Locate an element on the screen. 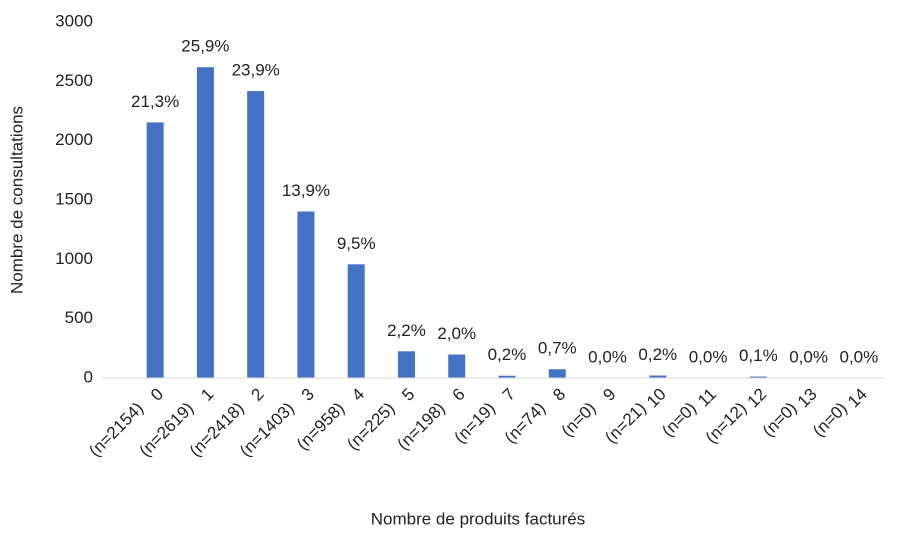 The image size is (901, 533). n-label: (n=21) is located at coordinates (625, 423).